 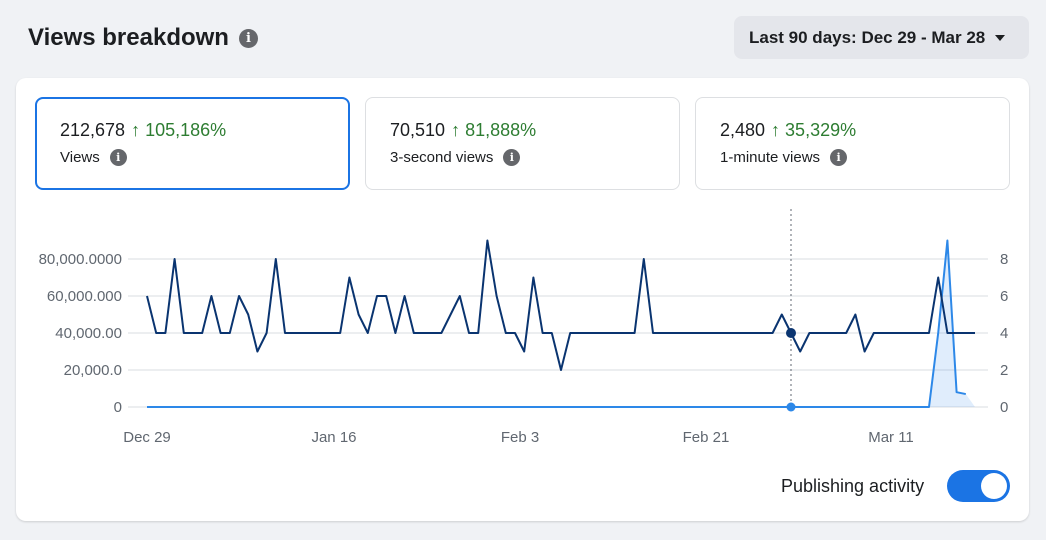 What do you see at coordinates (1000, 37) in the screenshot?
I see `caret-down-icon` at bounding box center [1000, 37].